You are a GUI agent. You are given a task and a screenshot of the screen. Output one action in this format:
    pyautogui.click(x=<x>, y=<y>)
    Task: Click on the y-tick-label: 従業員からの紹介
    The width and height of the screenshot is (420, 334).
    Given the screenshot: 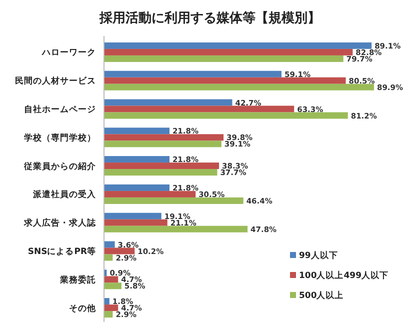 What is the action you would take?
    pyautogui.click(x=60, y=166)
    